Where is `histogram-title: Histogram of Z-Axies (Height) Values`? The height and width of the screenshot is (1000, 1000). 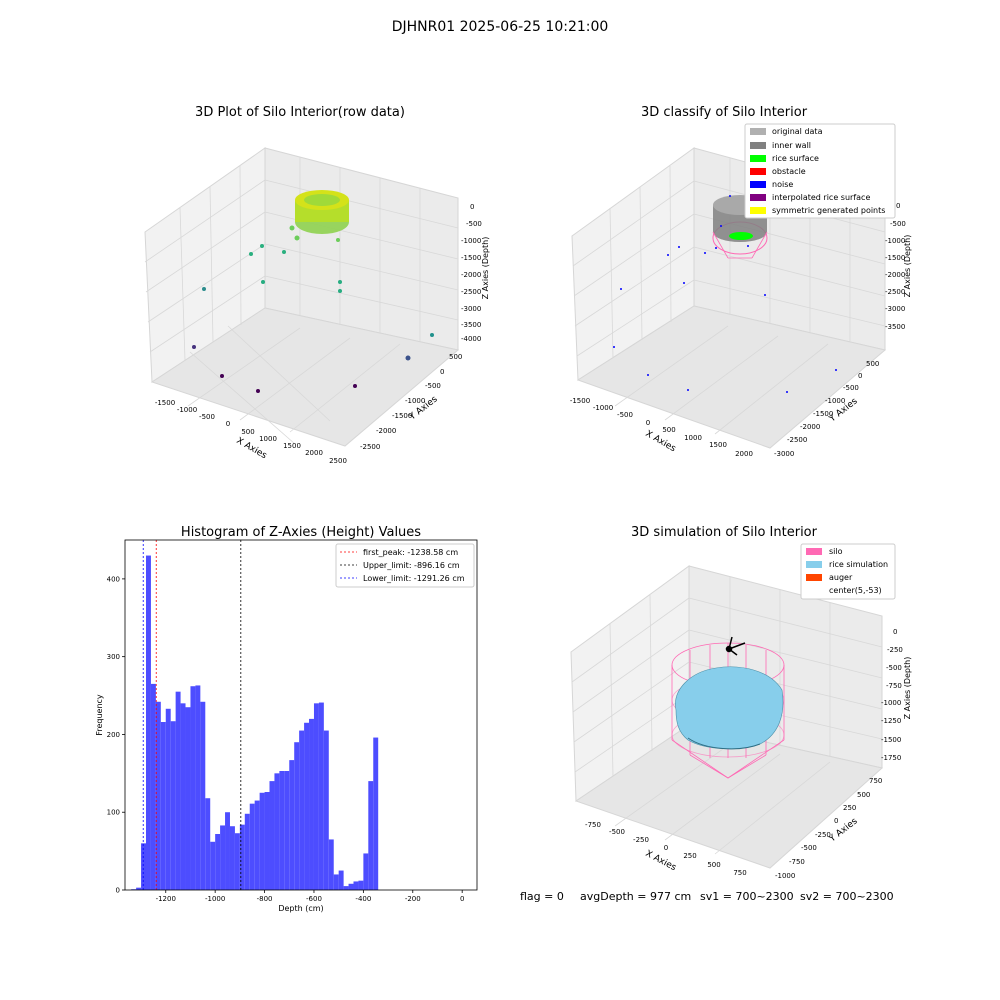 histogram-title: Histogram of Z-Axies (Height) Values is located at coordinates (301, 532).